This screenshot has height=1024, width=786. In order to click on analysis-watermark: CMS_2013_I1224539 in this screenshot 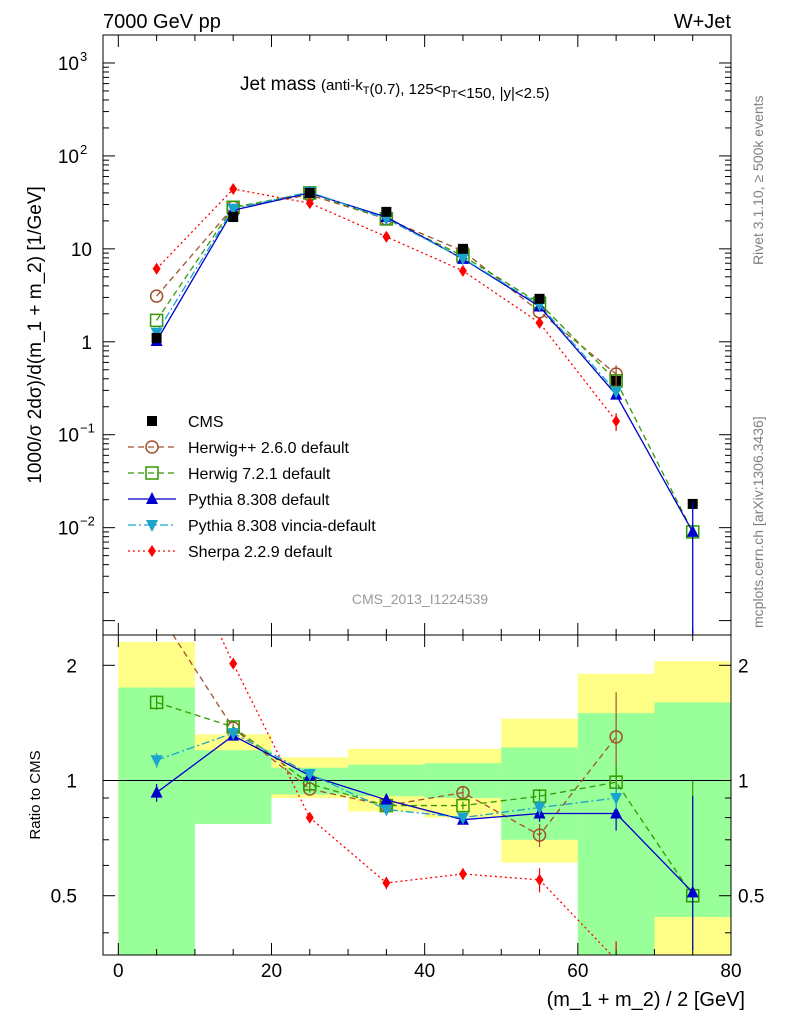, I will do `click(420, 599)`.